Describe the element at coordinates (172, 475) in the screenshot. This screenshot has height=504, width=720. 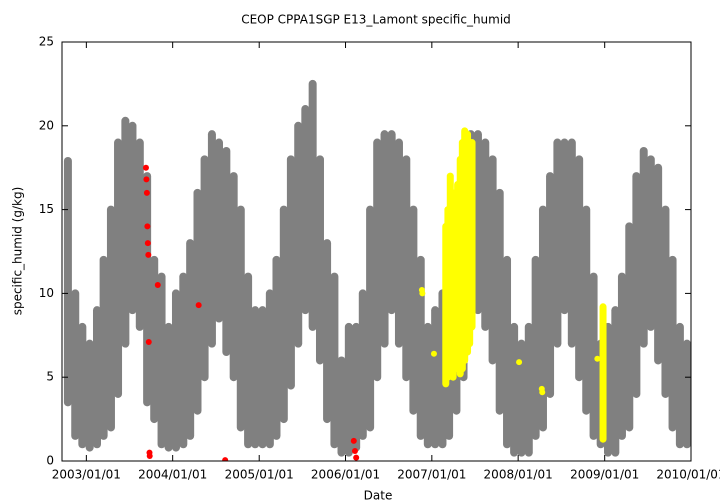
I see `x-tick-label: 2004/01/01` at that location.